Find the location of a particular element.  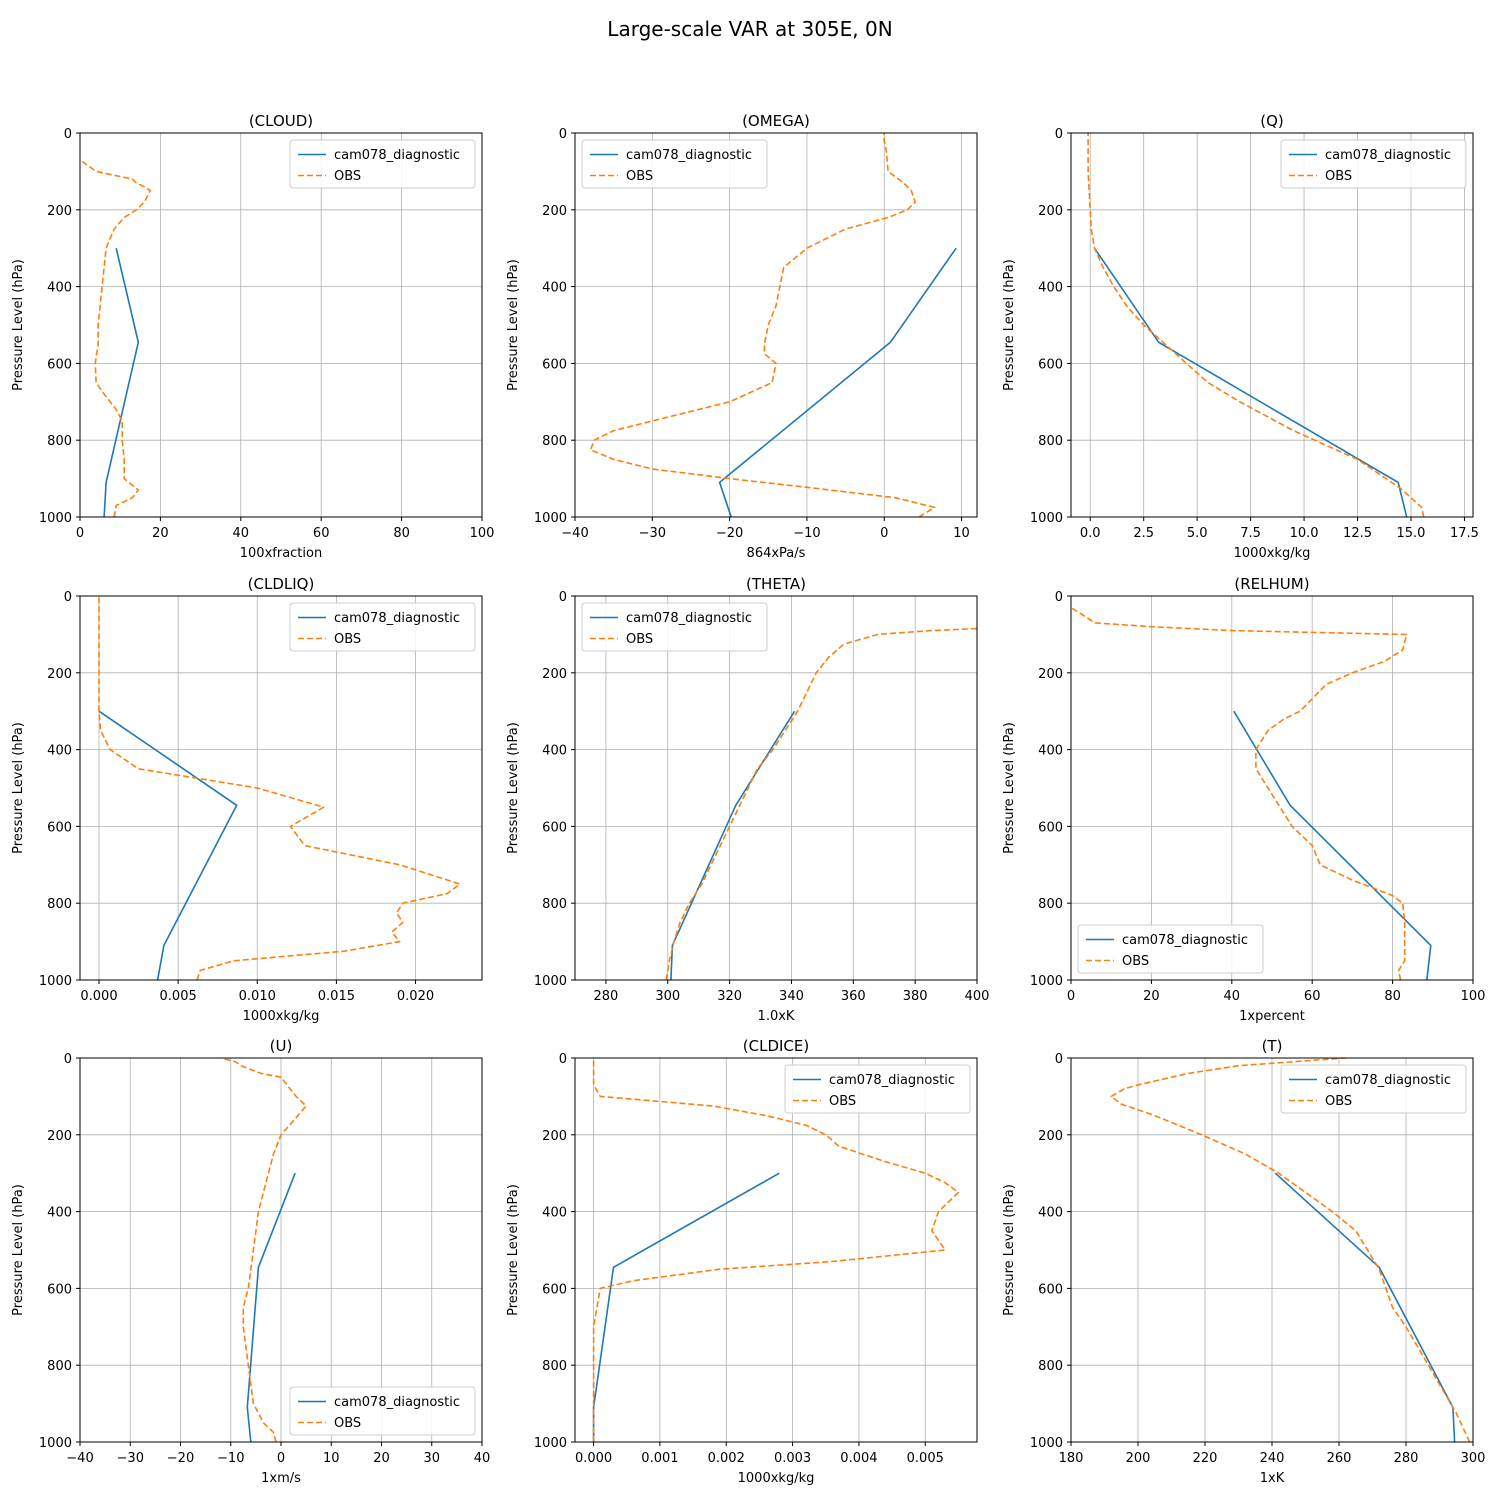

x-tick-label: 100 is located at coordinates (482, 533).